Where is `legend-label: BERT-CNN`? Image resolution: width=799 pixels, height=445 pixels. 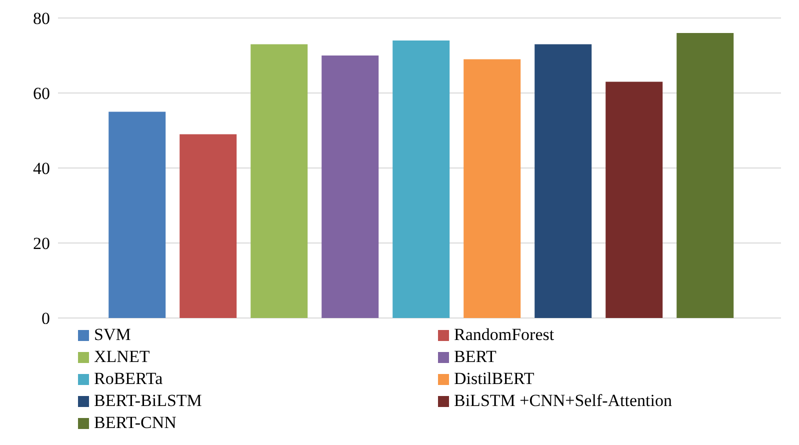
legend-label: BERT-CNN is located at coordinates (135, 423).